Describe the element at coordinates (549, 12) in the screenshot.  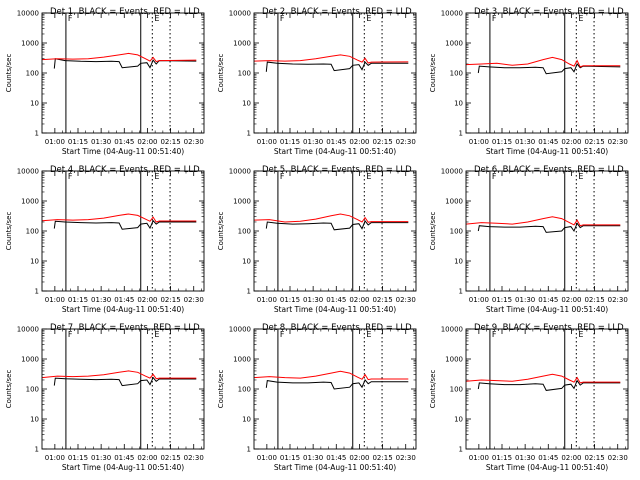
I see `panel-title: Det 3, BLACK = Events, RED = LLD` at that location.